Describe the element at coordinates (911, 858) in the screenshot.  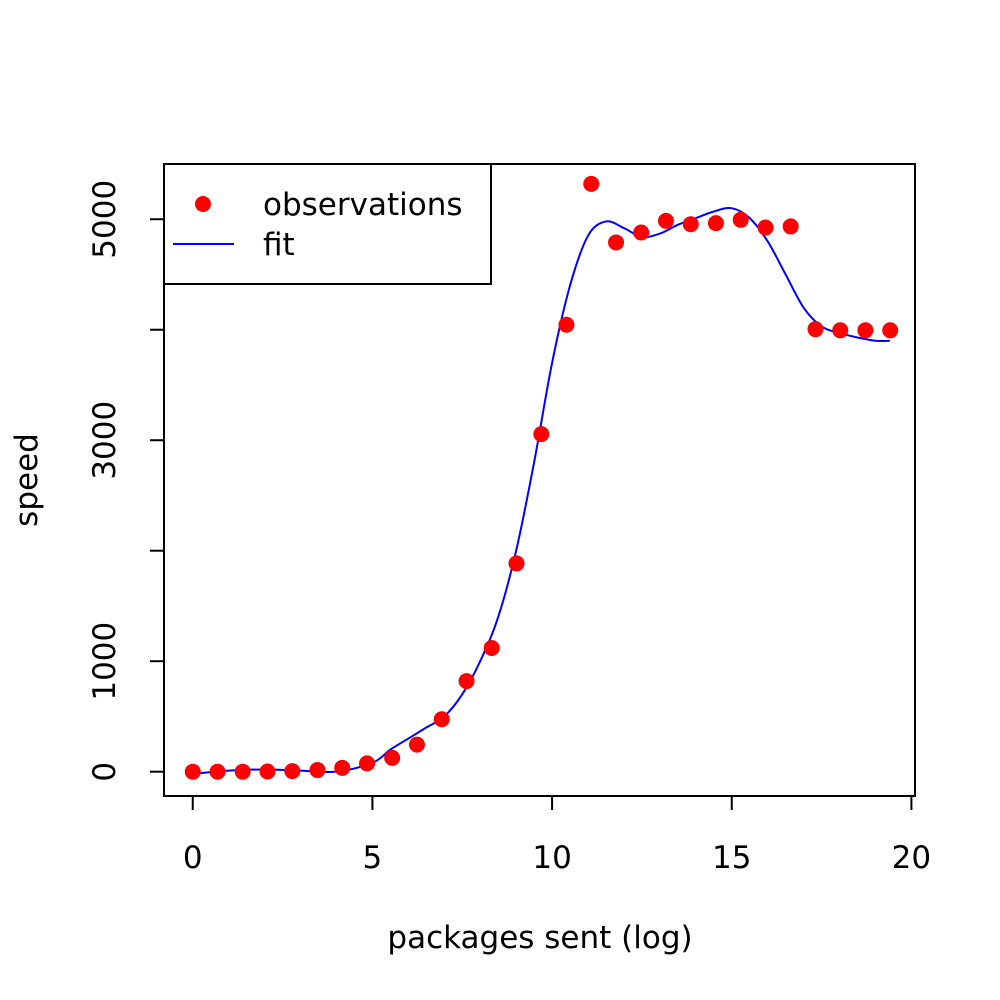
I see `x-tick-label: 20` at that location.